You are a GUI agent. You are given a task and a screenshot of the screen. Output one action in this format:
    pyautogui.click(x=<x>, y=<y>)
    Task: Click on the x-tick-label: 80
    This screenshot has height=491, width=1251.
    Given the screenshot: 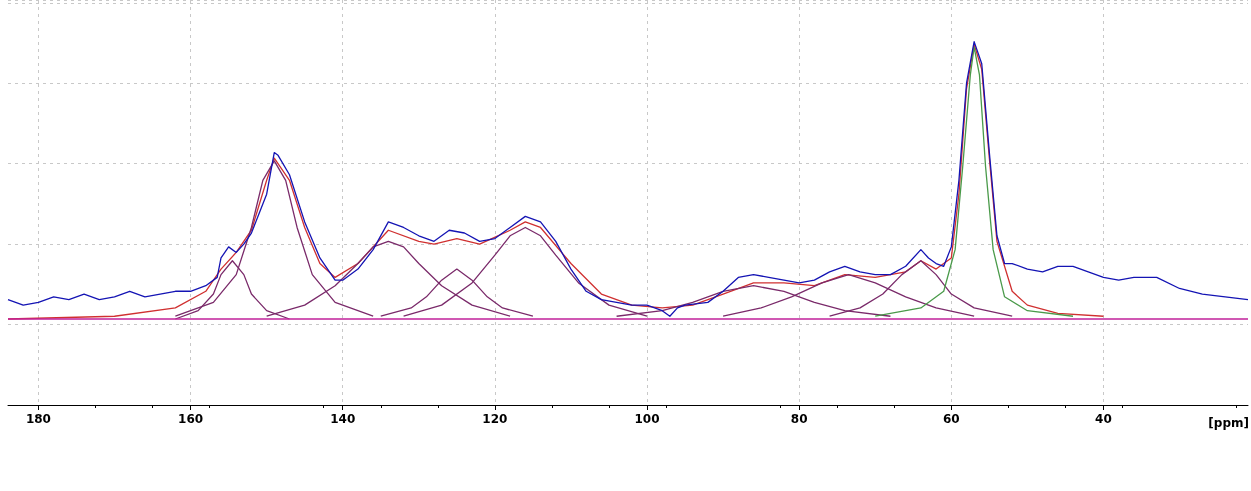 What is the action you would take?
    pyautogui.click(x=799, y=419)
    